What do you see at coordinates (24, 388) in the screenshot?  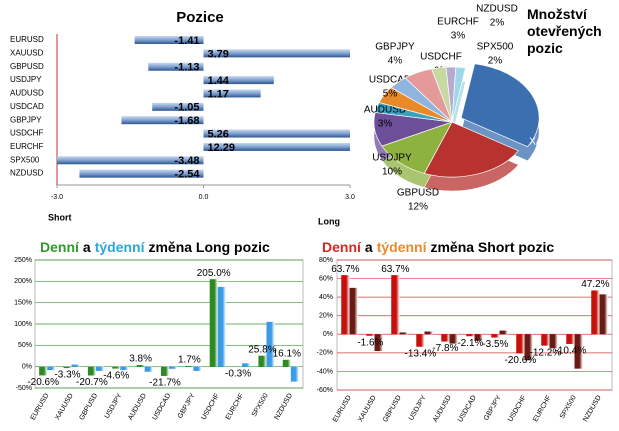 I see `y-tick-label: -50%` at bounding box center [24, 388].